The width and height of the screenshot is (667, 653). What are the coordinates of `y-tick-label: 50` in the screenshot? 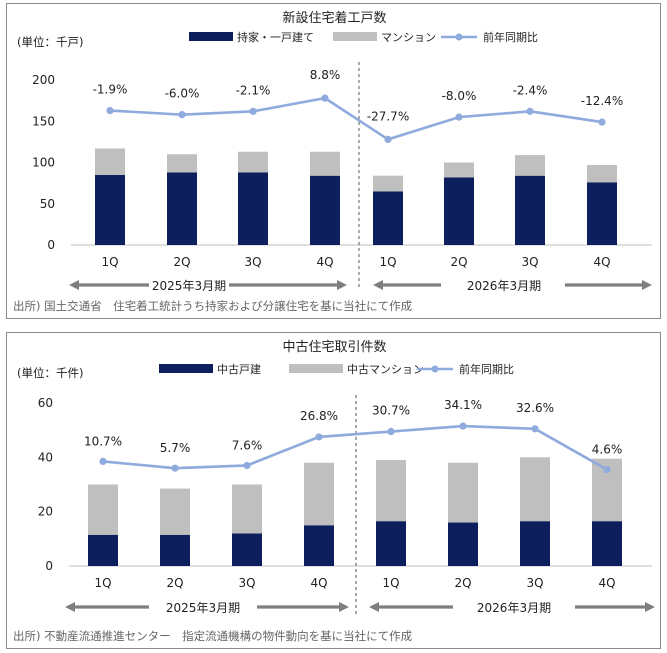 It's located at (47, 204).